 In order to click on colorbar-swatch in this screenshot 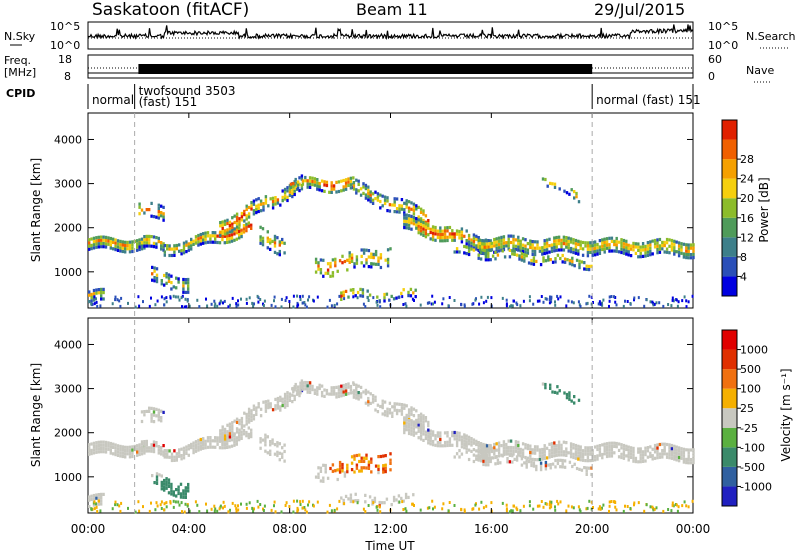, I will do `click(729, 476)`.